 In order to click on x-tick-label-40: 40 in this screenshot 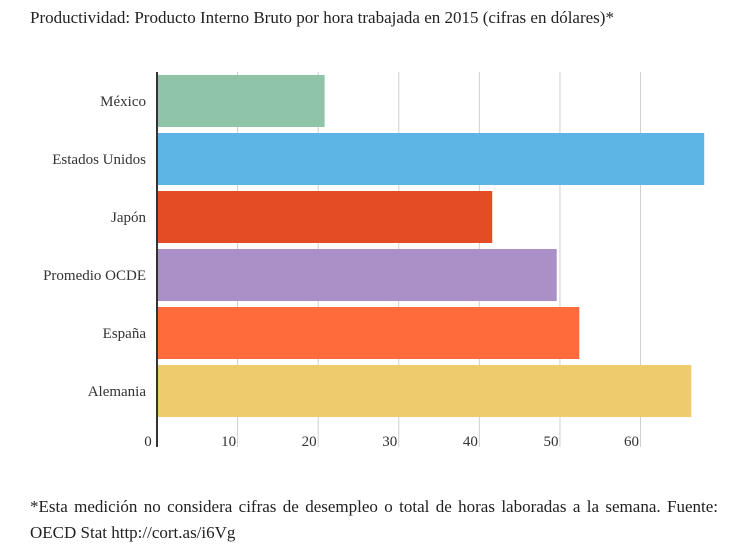, I will do `click(470, 442)`.